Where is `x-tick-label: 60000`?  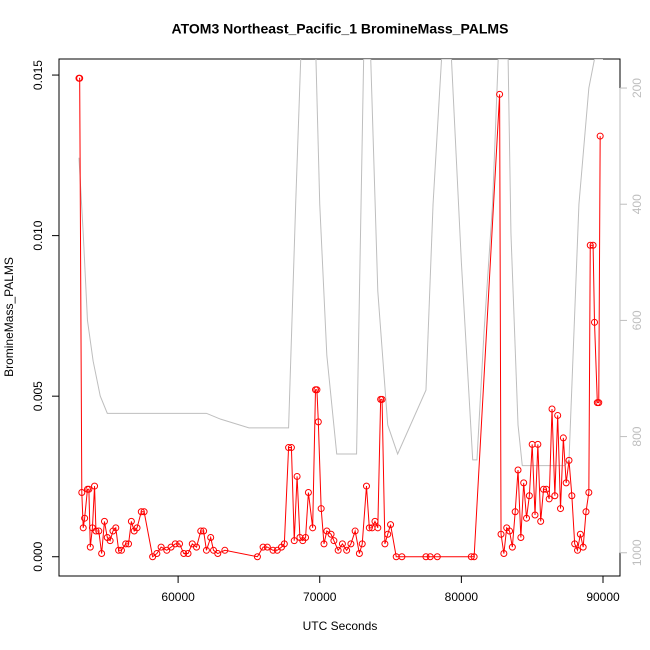
x-tick-label: 60000 is located at coordinates (178, 597).